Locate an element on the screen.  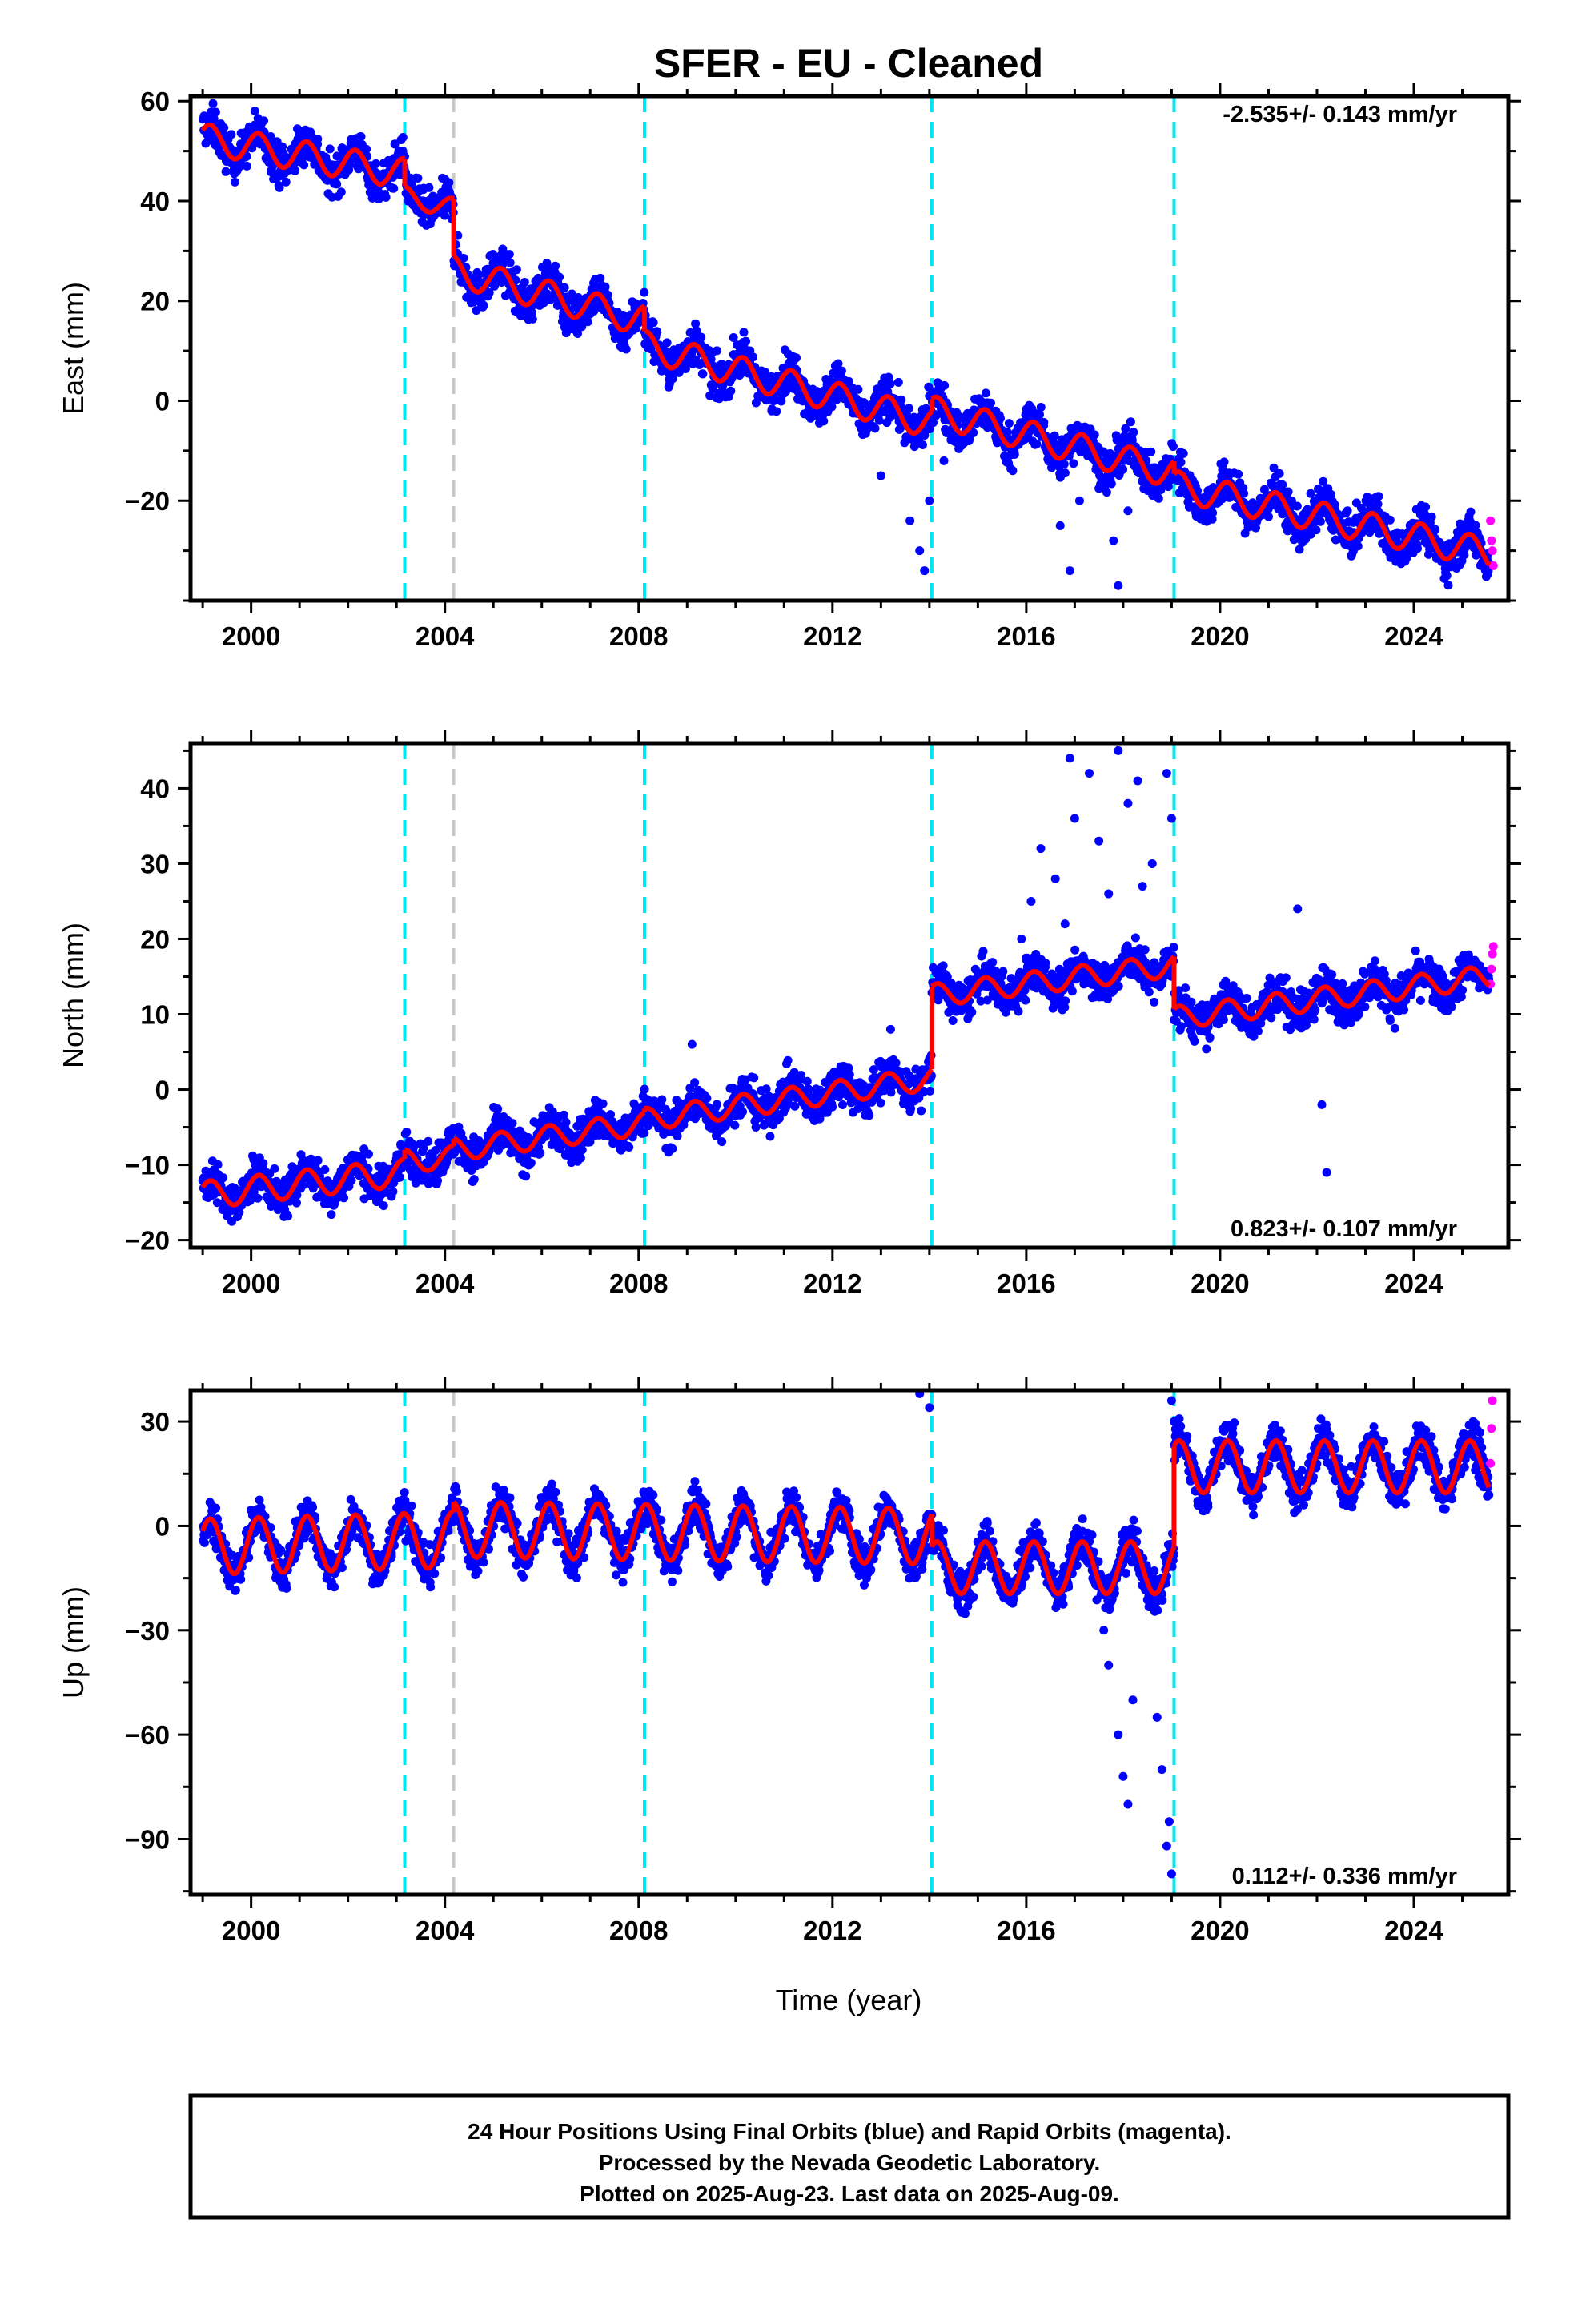
figure-title: SFER - EU - Cleaned is located at coordinates (848, 63).